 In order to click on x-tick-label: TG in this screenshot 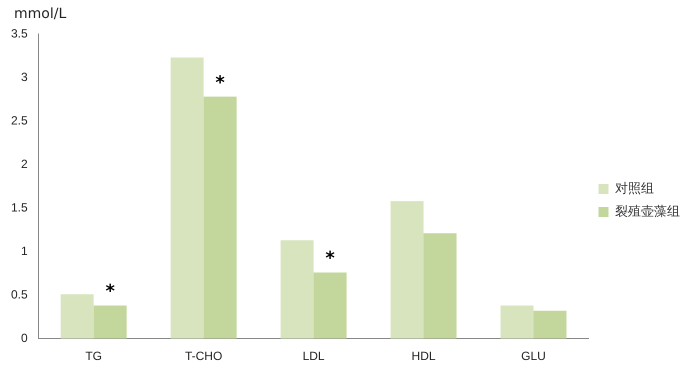, I will do `click(93, 356)`.